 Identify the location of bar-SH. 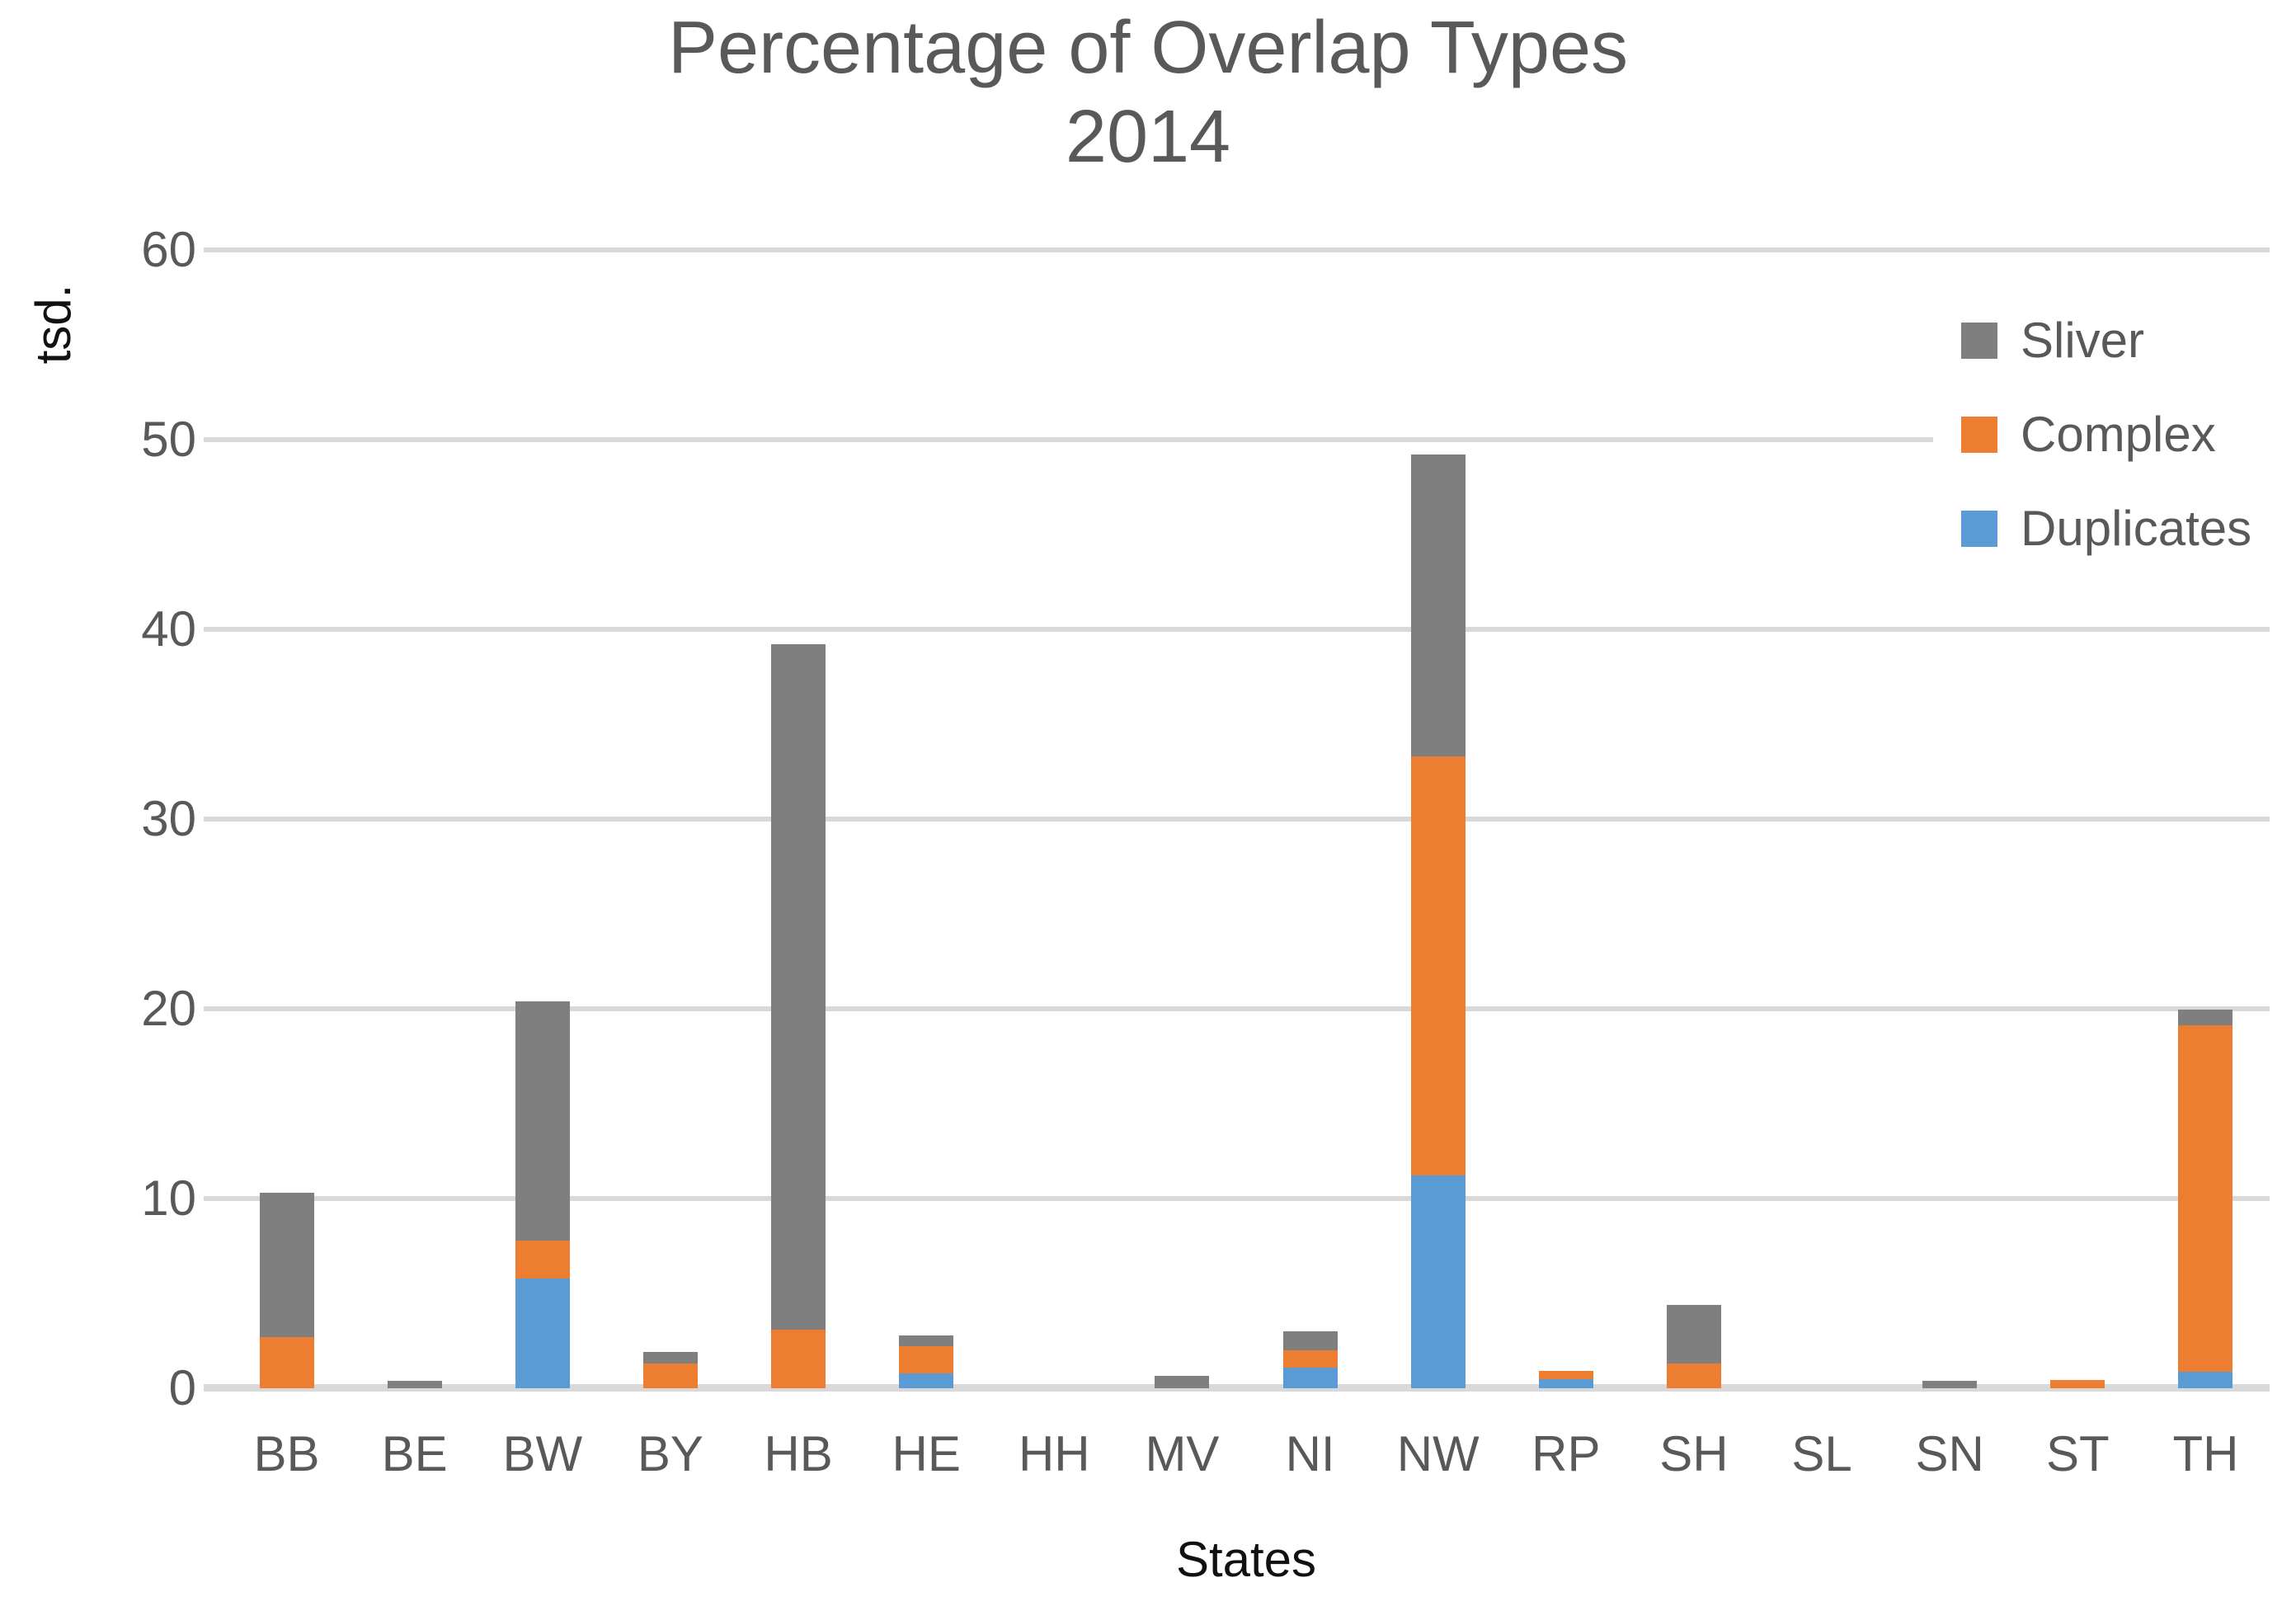
(1693, 1346).